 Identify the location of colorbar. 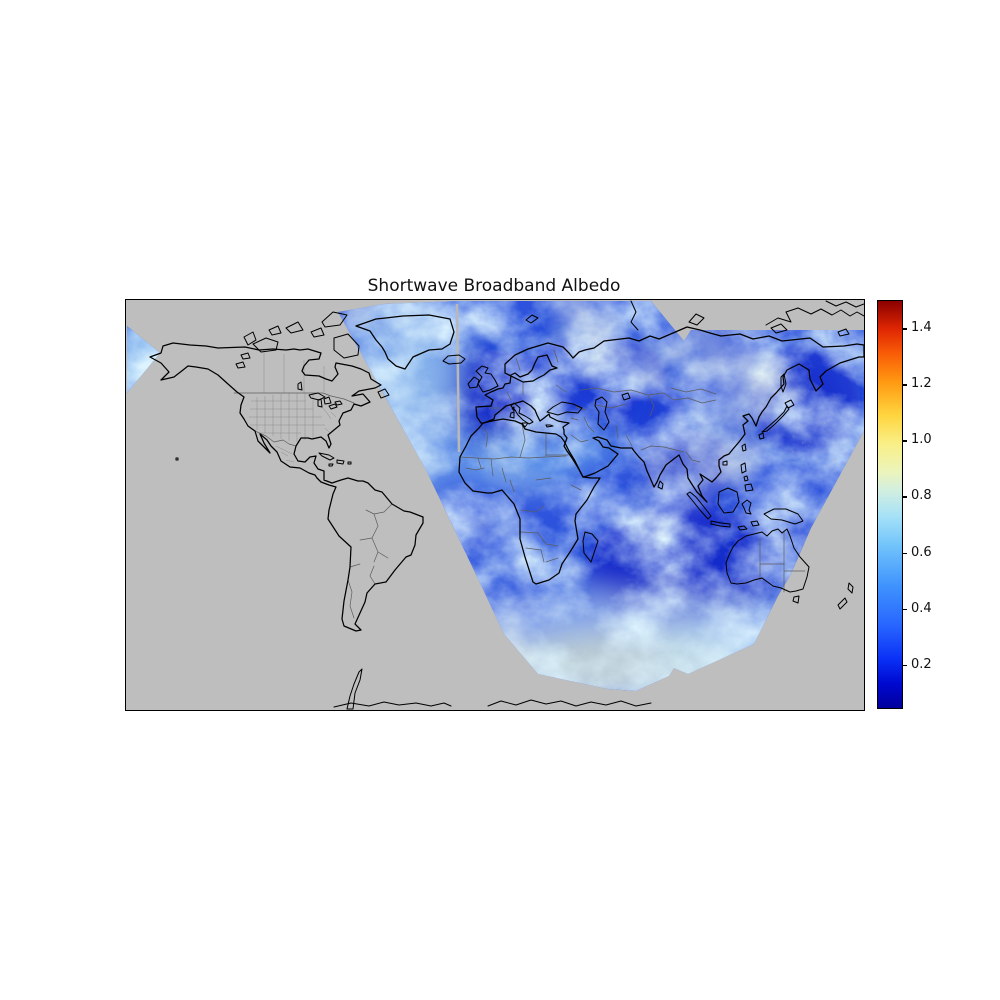
(890, 504).